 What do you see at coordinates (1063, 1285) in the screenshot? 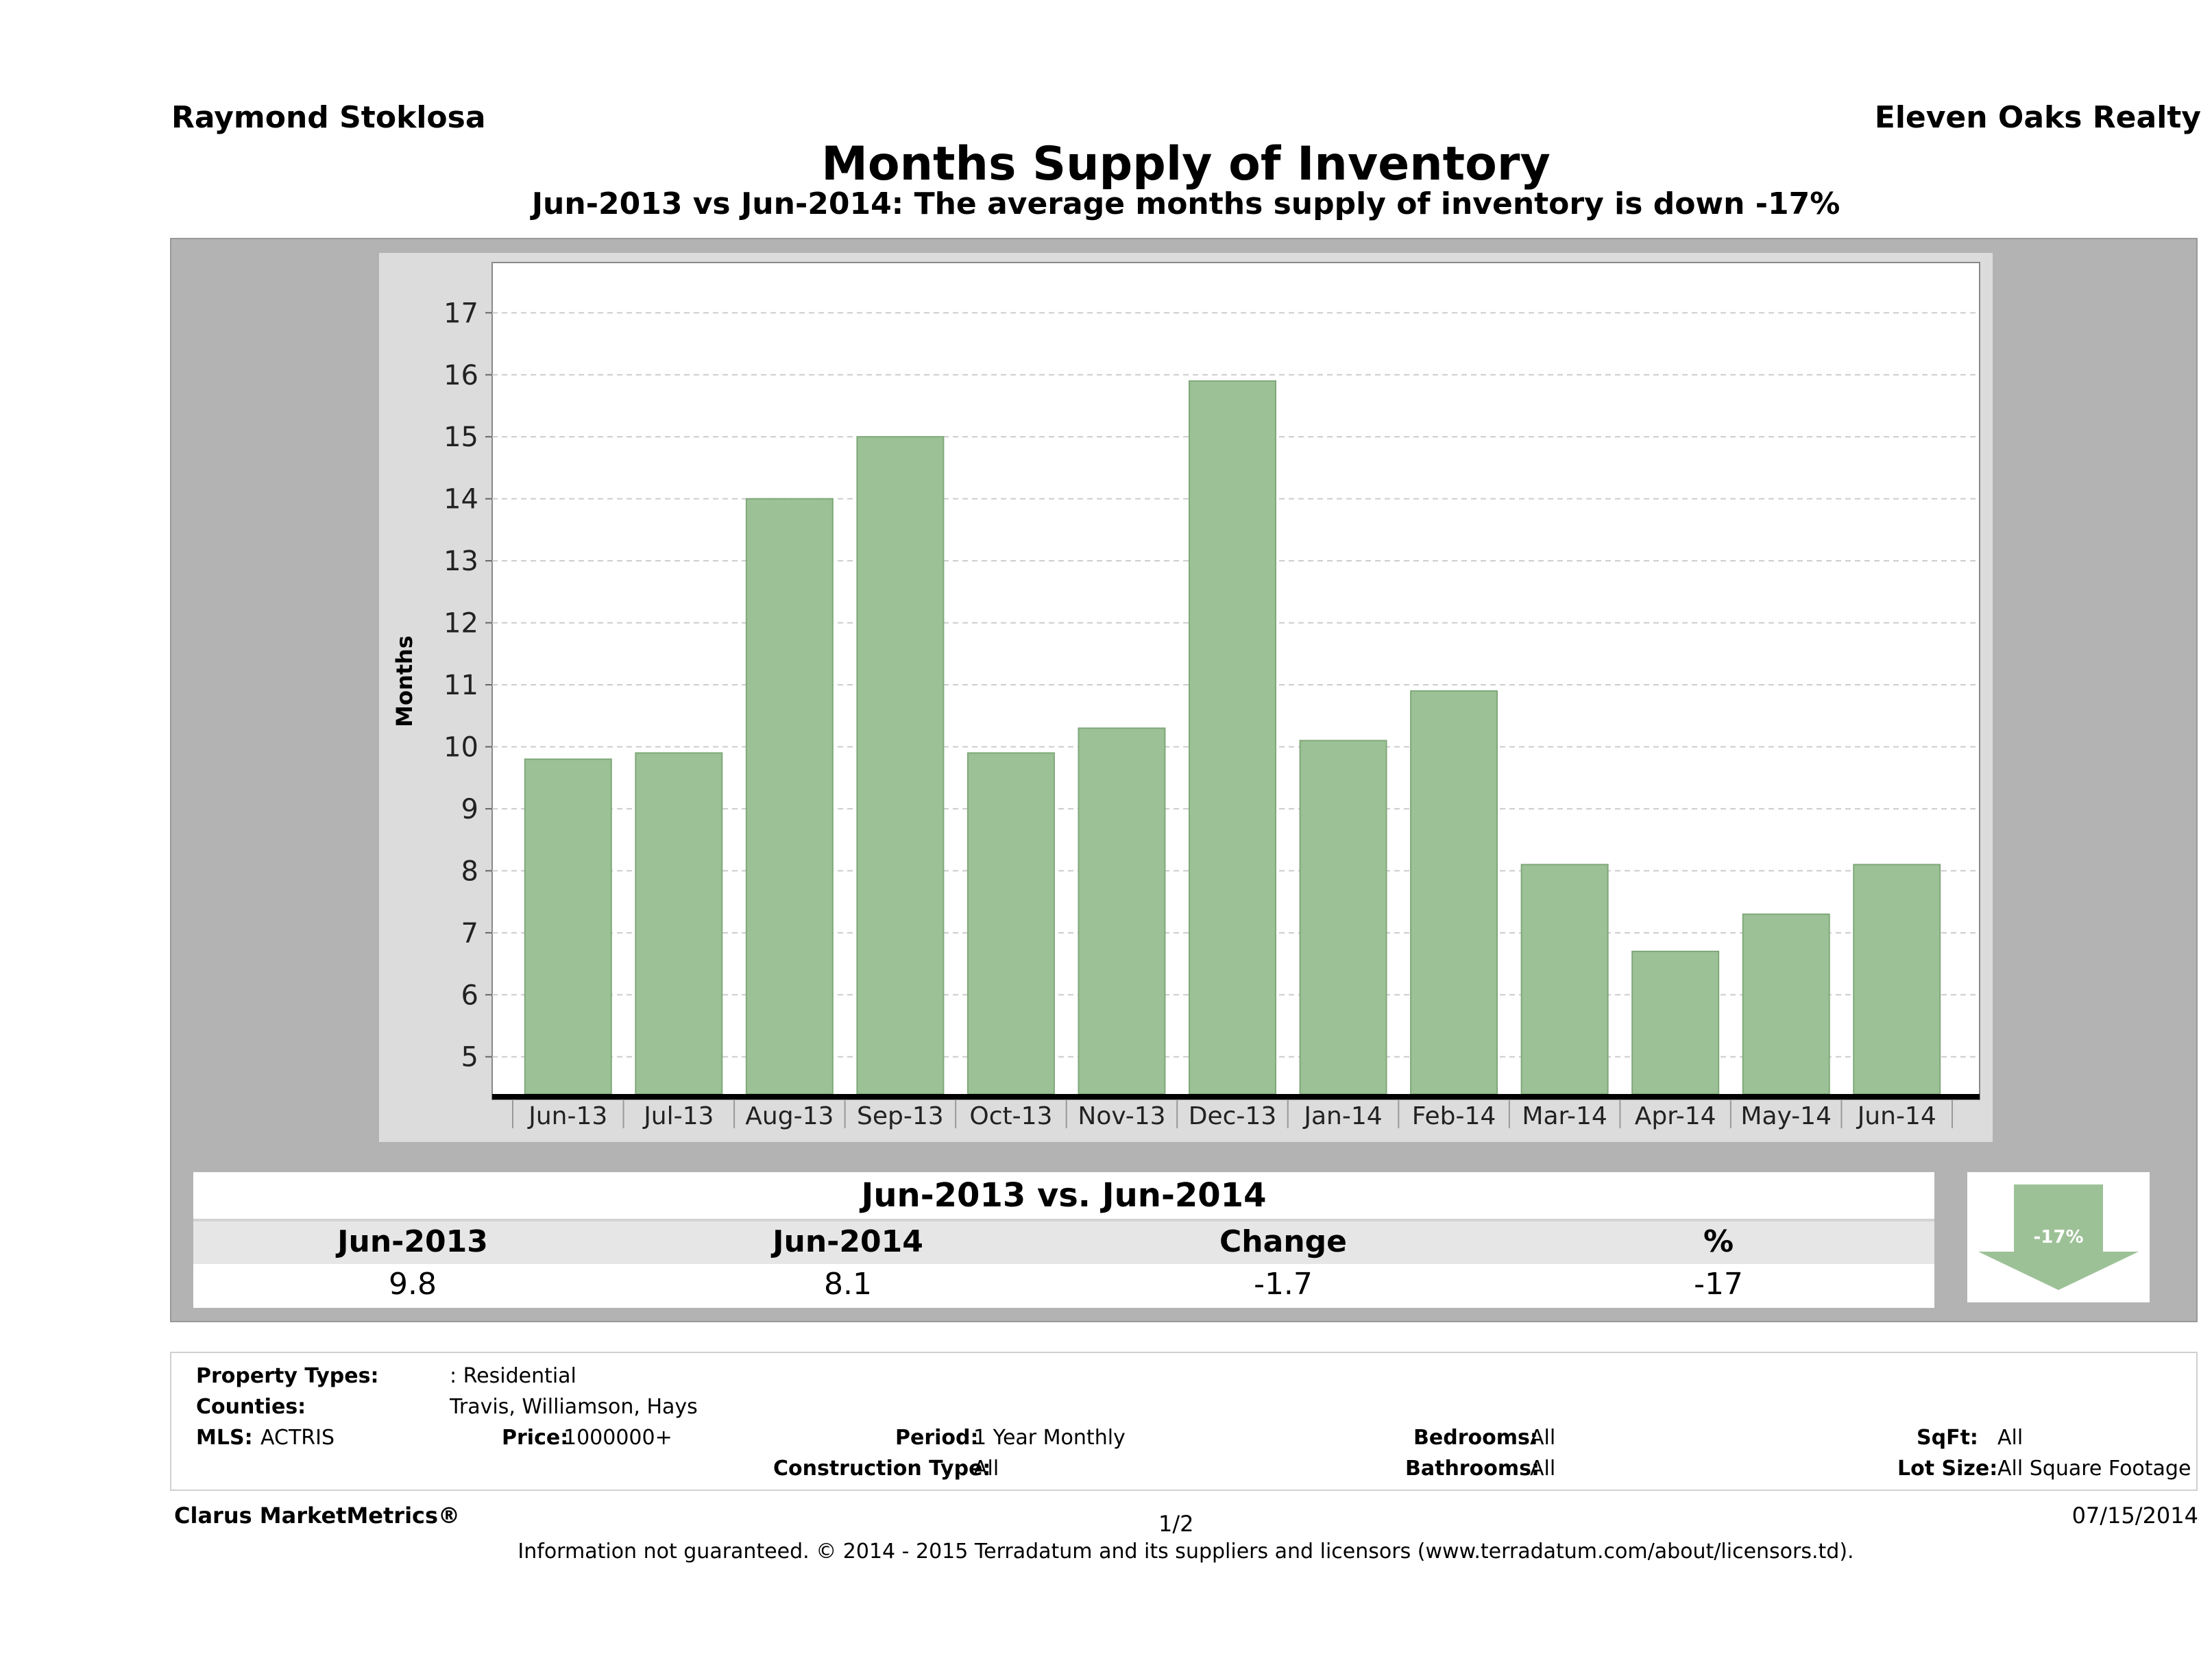
I see `comparison-value-row` at bounding box center [1063, 1285].